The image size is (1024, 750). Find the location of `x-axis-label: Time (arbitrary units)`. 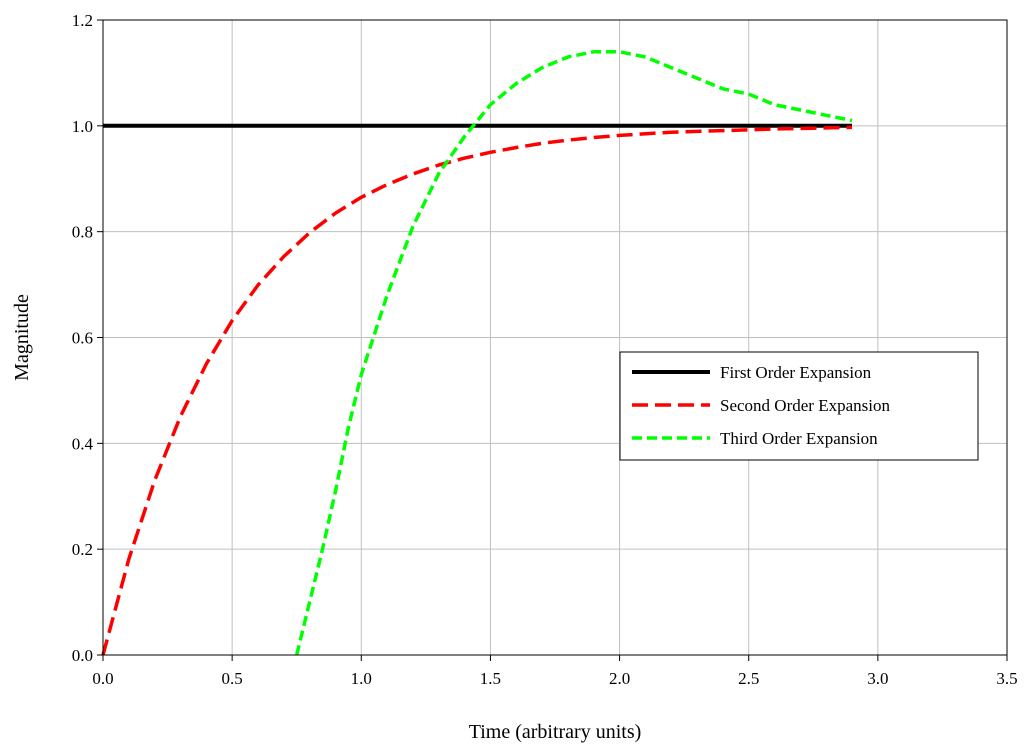

x-axis-label: Time (arbitrary units) is located at coordinates (555, 732).